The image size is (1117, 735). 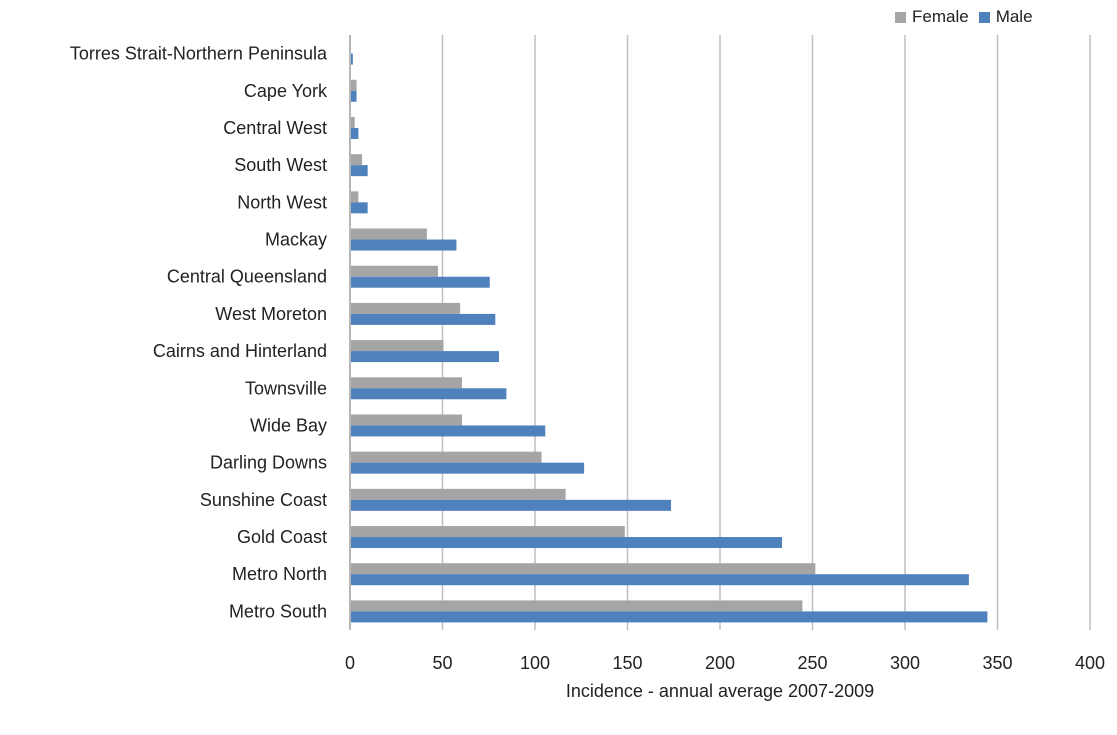 What do you see at coordinates (940, 16) in the screenshot?
I see `legend-label-female: Female` at bounding box center [940, 16].